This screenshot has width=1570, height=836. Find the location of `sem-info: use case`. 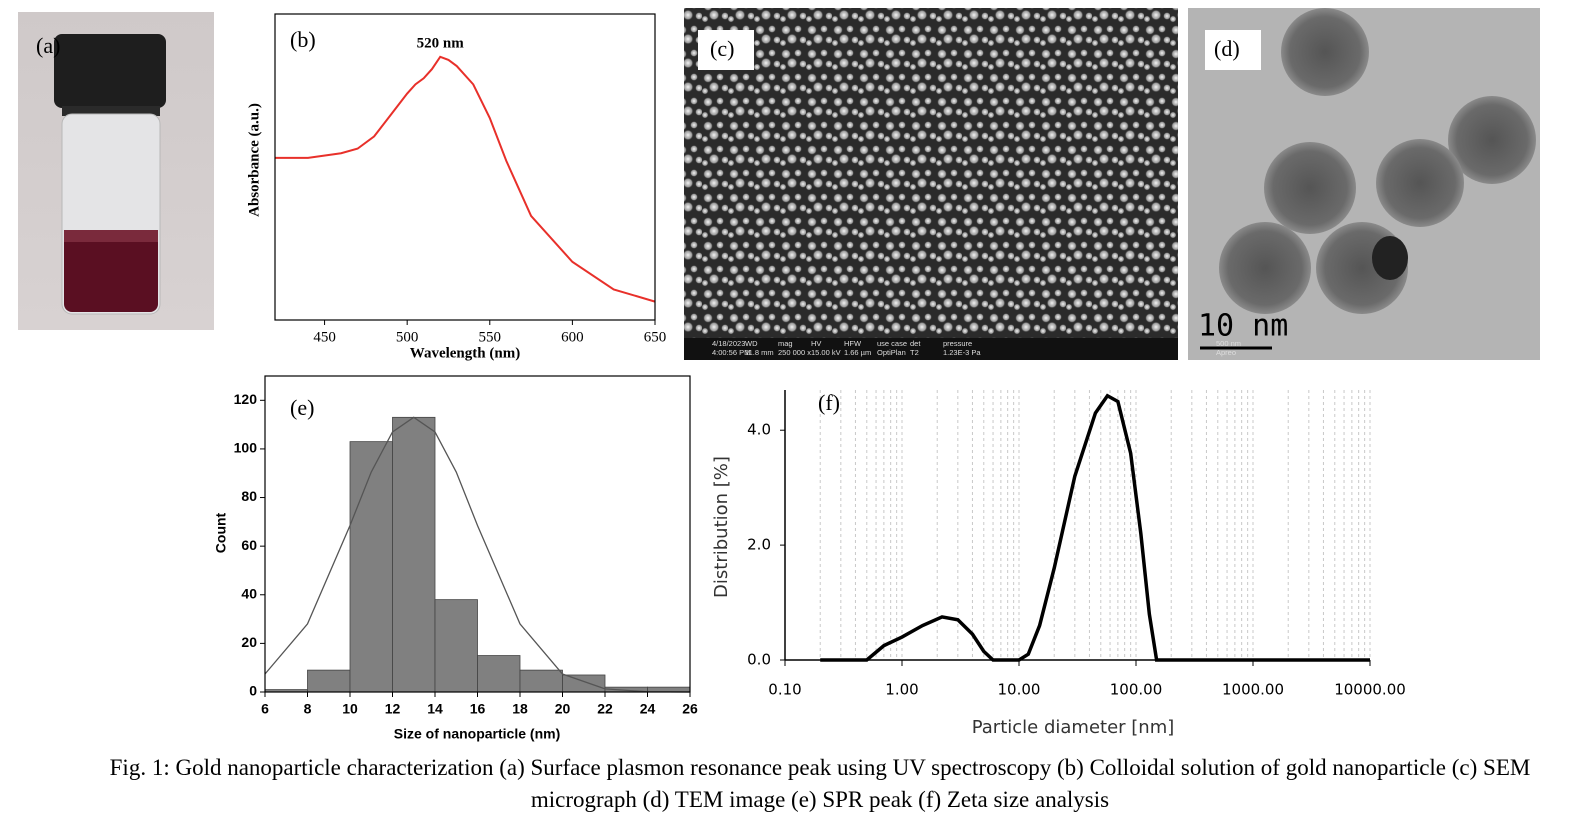

sem-info: use case is located at coordinates (892, 343).